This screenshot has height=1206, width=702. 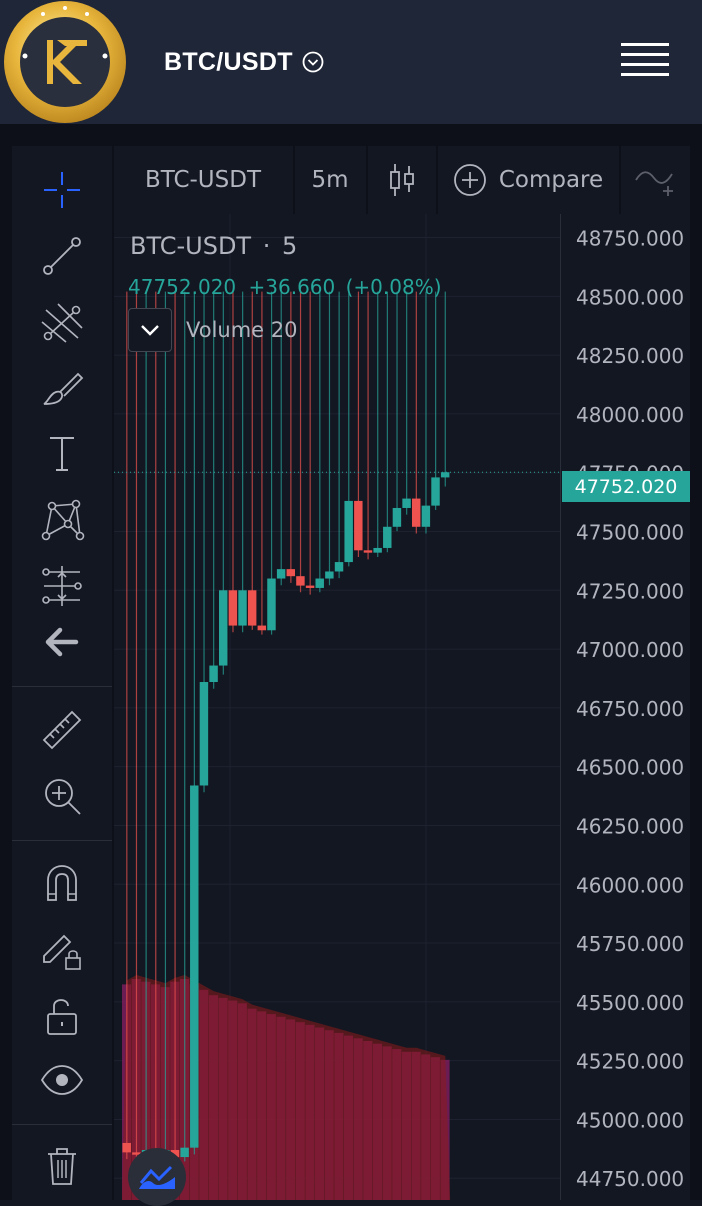 What do you see at coordinates (393, 287) in the screenshot?
I see `legend-change-pct: (+0.08%)` at bounding box center [393, 287].